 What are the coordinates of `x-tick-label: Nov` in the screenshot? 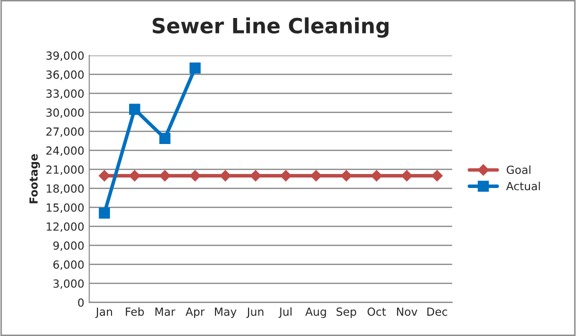 It's located at (407, 312).